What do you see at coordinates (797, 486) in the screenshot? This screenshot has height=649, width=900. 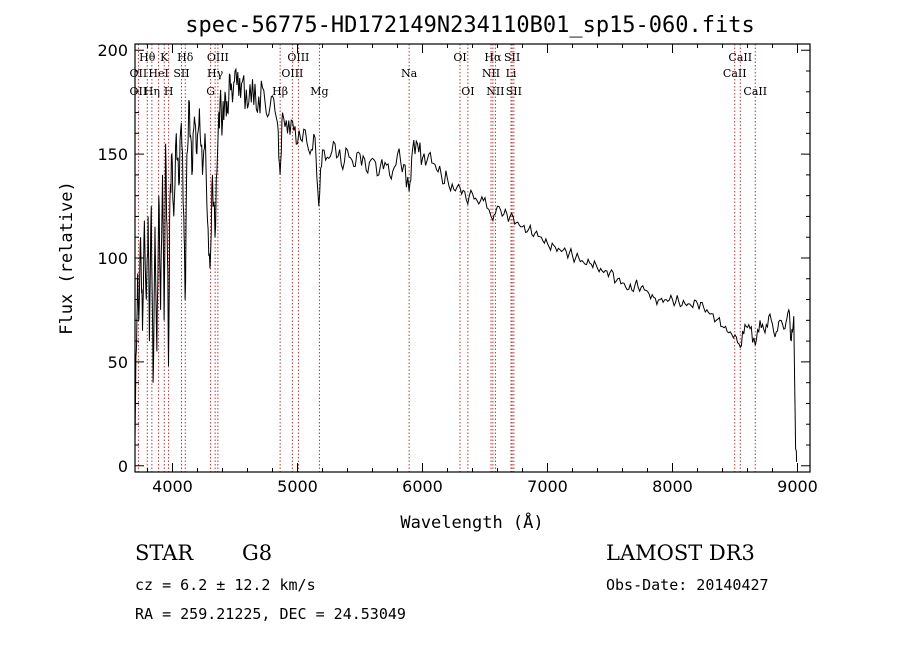 I see `x-tick-label: 9000` at bounding box center [797, 486].